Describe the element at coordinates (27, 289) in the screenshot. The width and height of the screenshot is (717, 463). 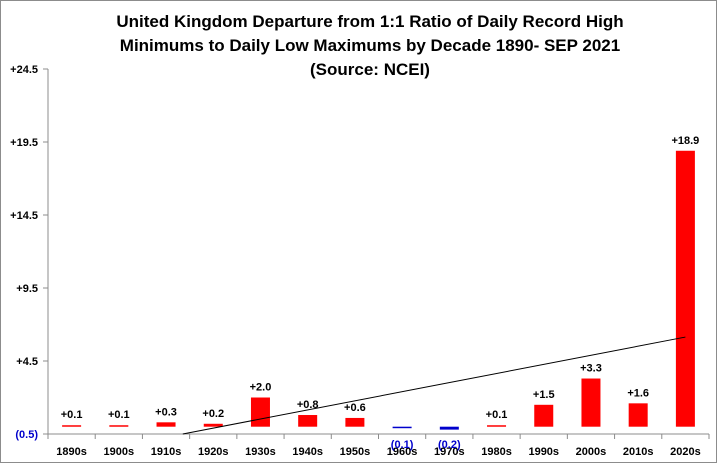
I see `y-tick-label: +9.5` at that location.